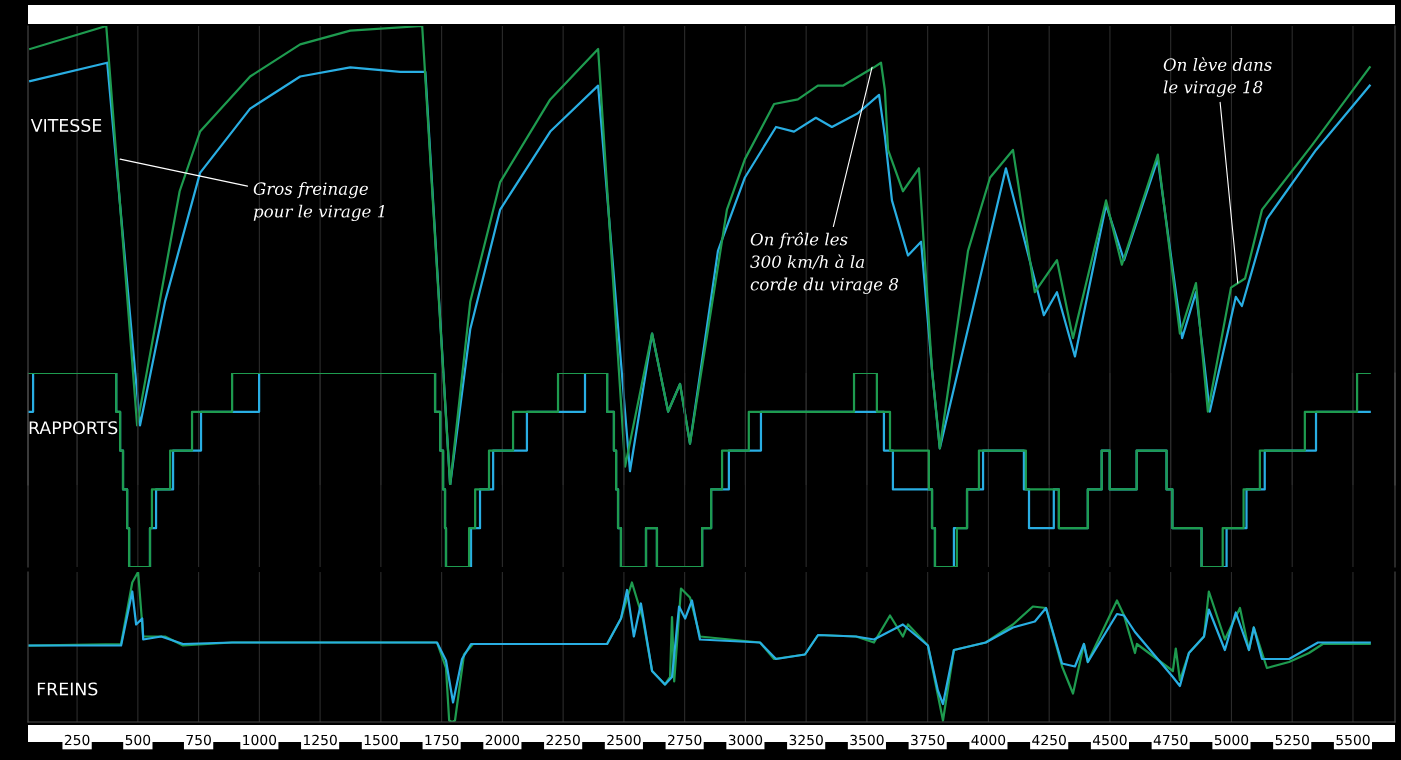  Describe the element at coordinates (1292, 740) in the screenshot. I see `x-tick-label: 5250` at that location.